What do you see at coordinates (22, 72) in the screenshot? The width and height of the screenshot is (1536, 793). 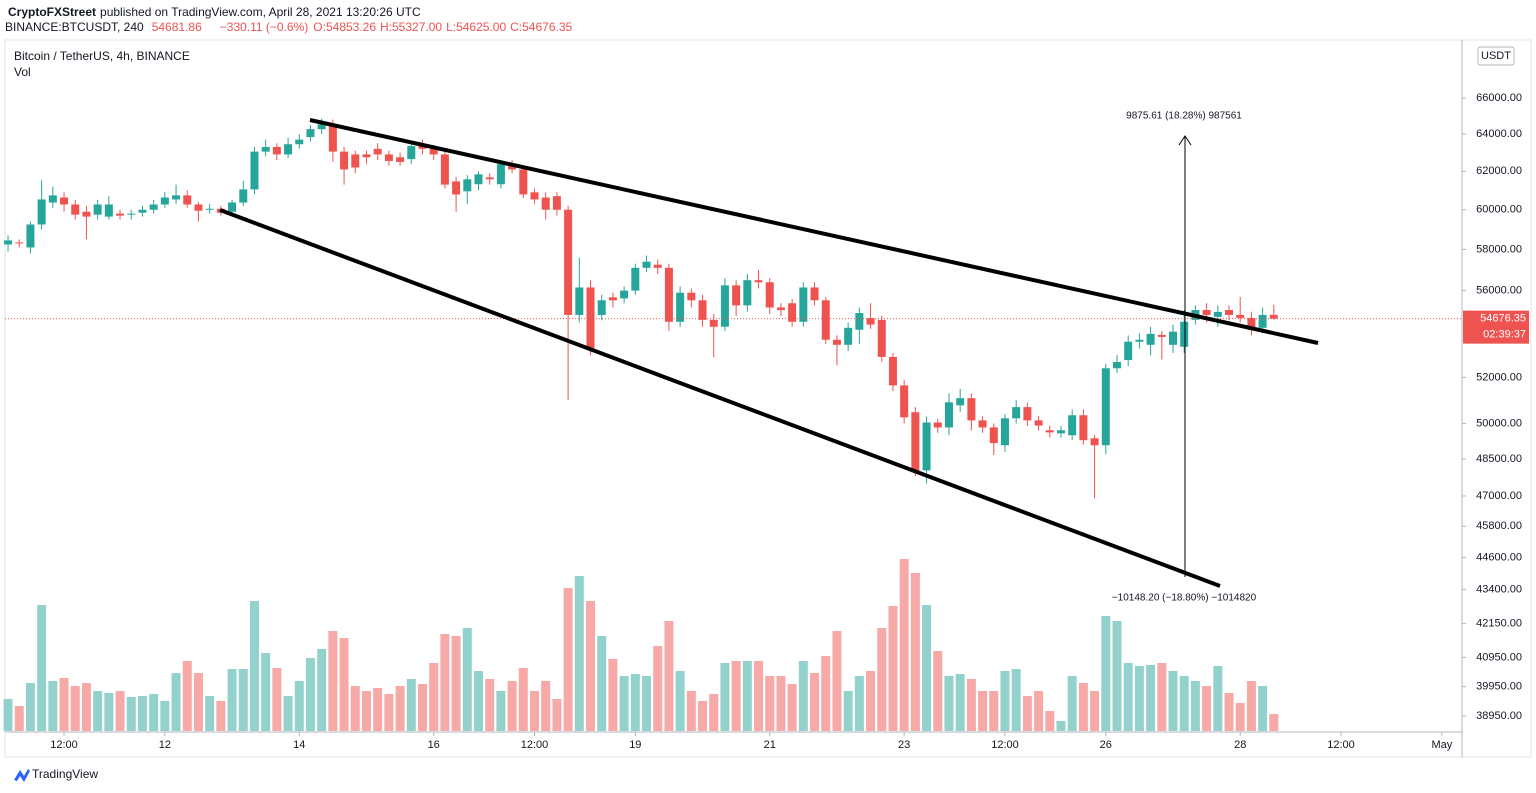 I see `volume-label: Vol` at bounding box center [22, 72].